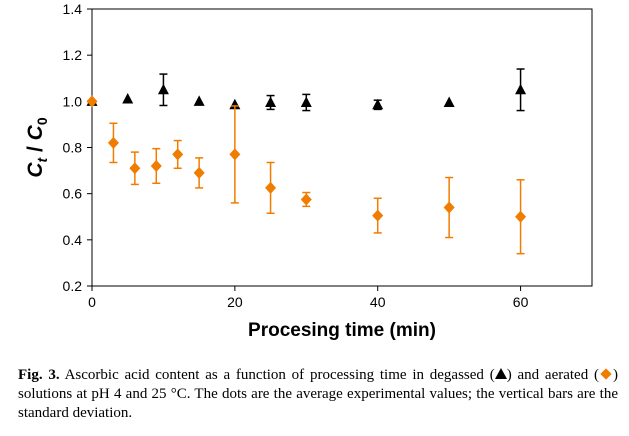  Describe the element at coordinates (73, 286) in the screenshot. I see `y-tick-label: 0.2` at that location.